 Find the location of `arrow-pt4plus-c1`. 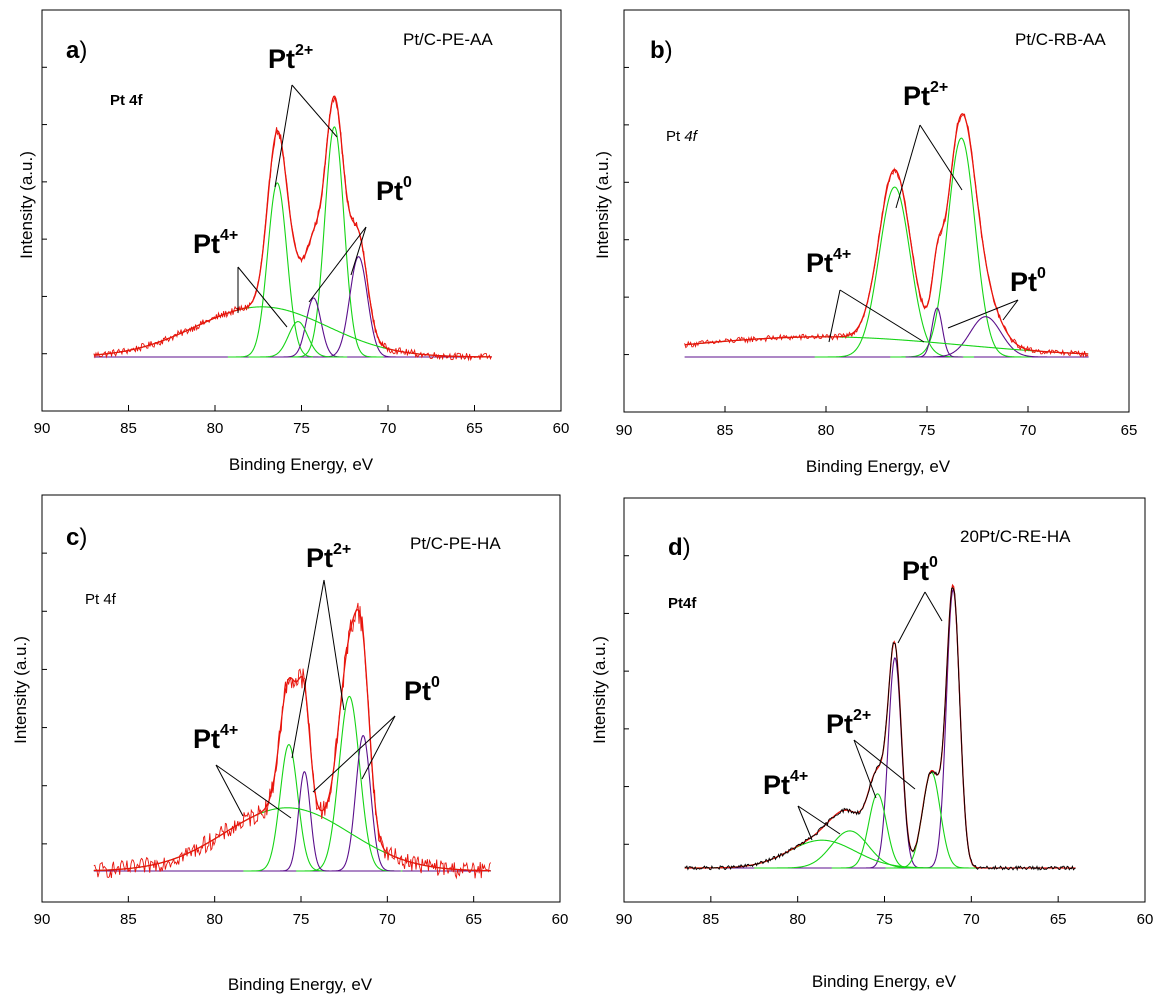

arrow-pt4plus-c1 is located at coordinates (229, 790).